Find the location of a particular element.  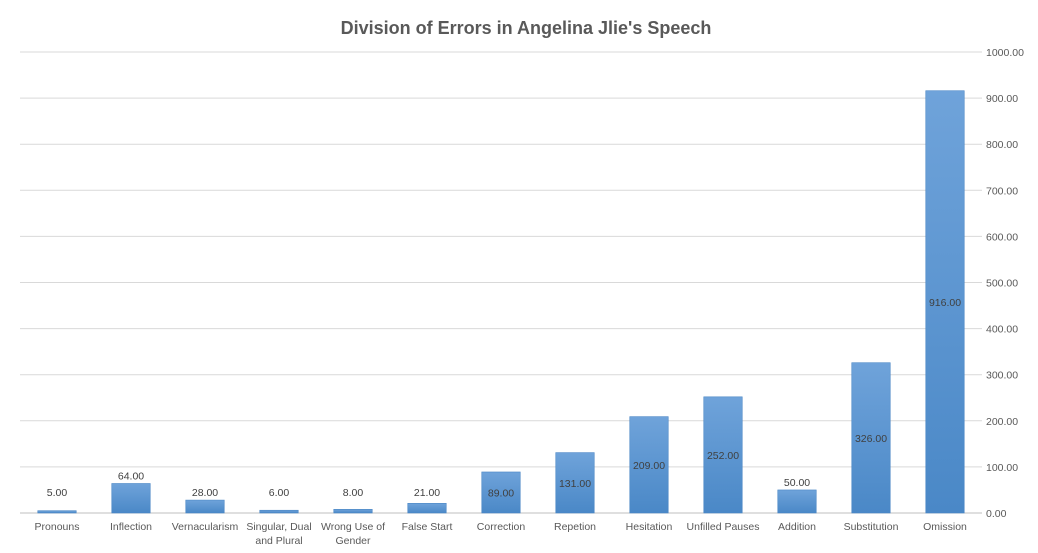

data-label: 50.00 is located at coordinates (797, 483).